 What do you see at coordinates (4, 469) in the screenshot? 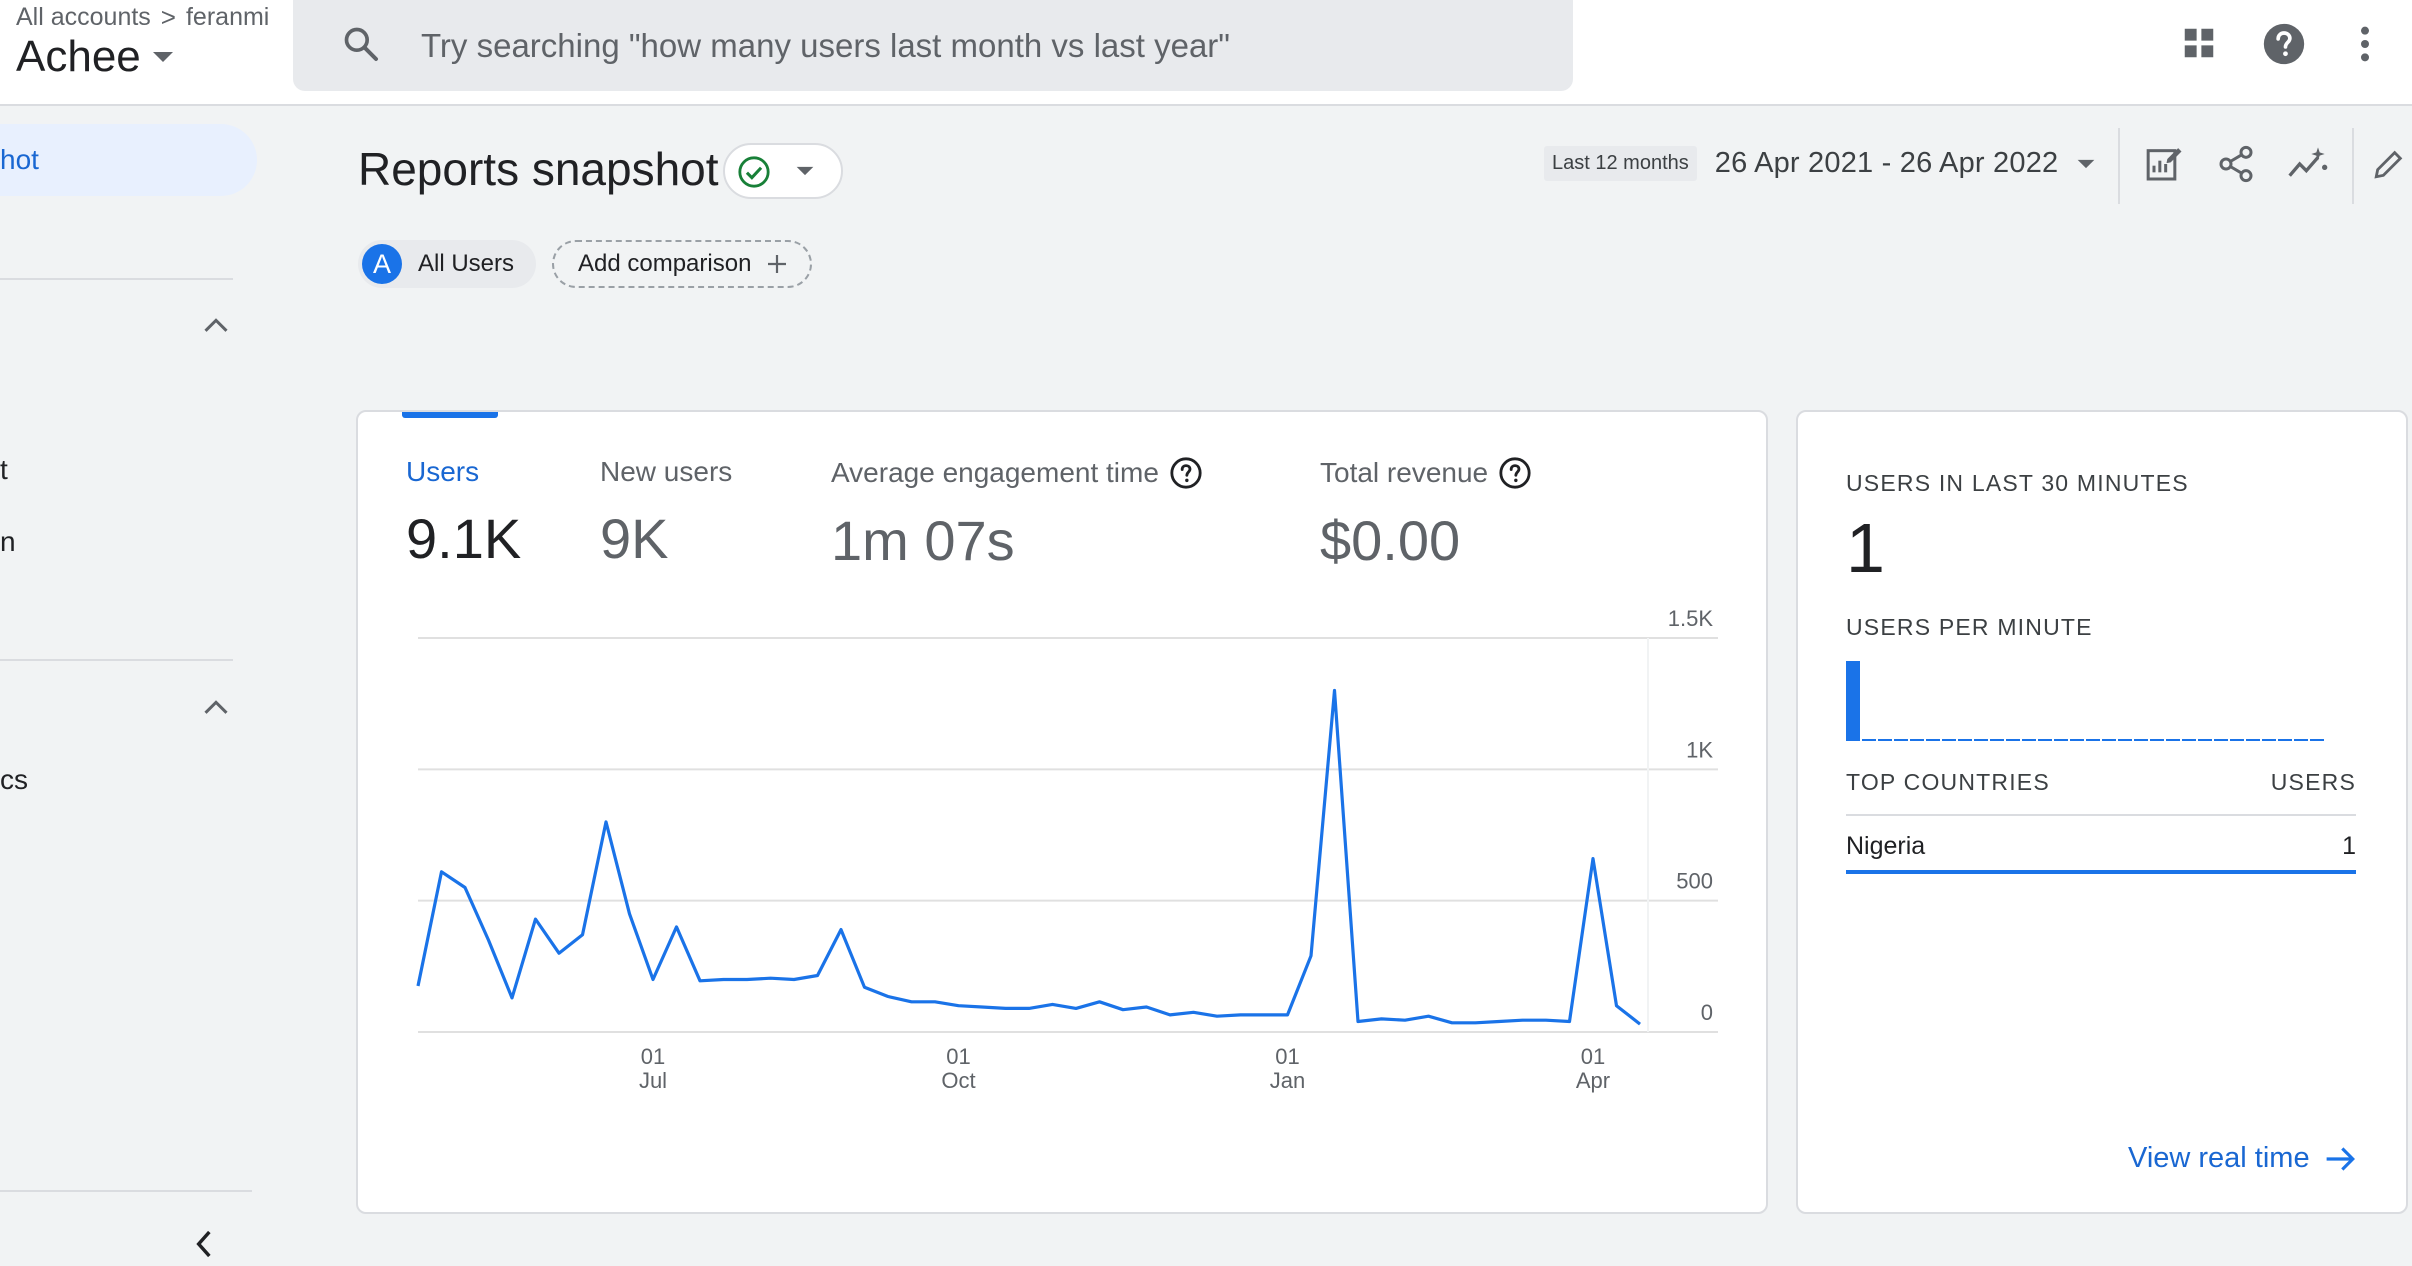
I see `sidebar-item-1: t` at bounding box center [4, 469].